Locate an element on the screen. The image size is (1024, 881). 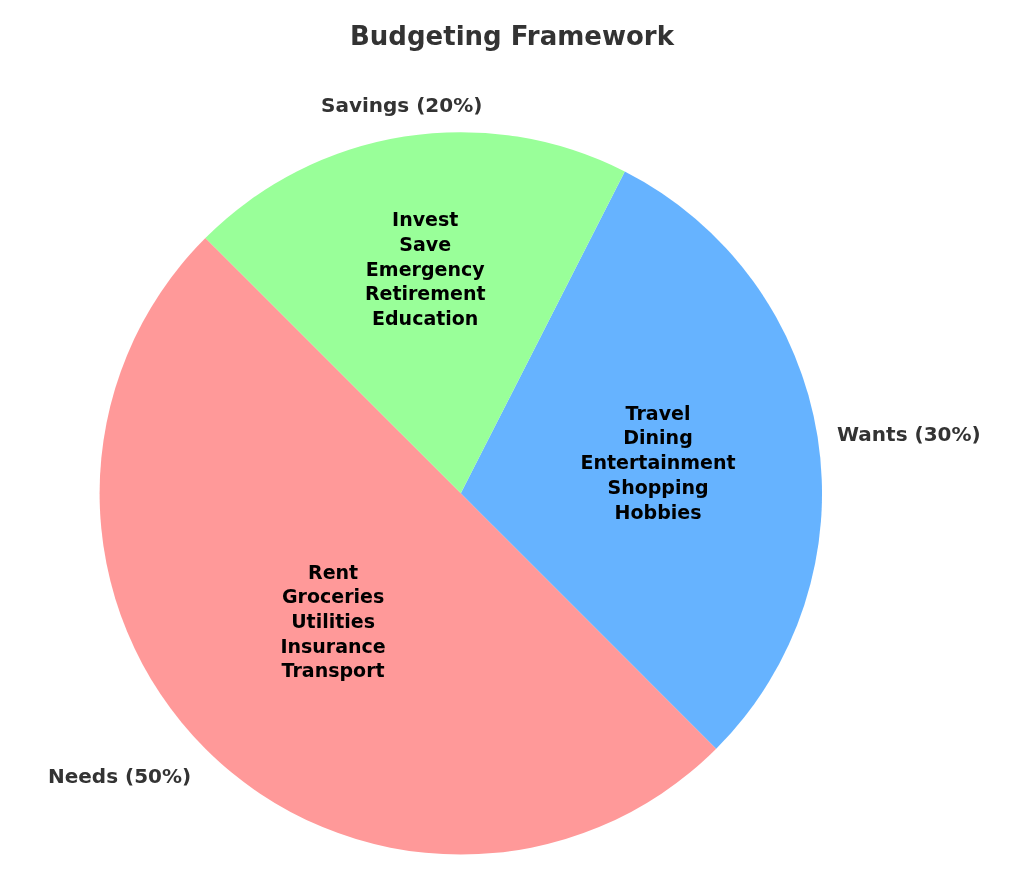
slice-label: Savings (20%) is located at coordinates (402, 105).